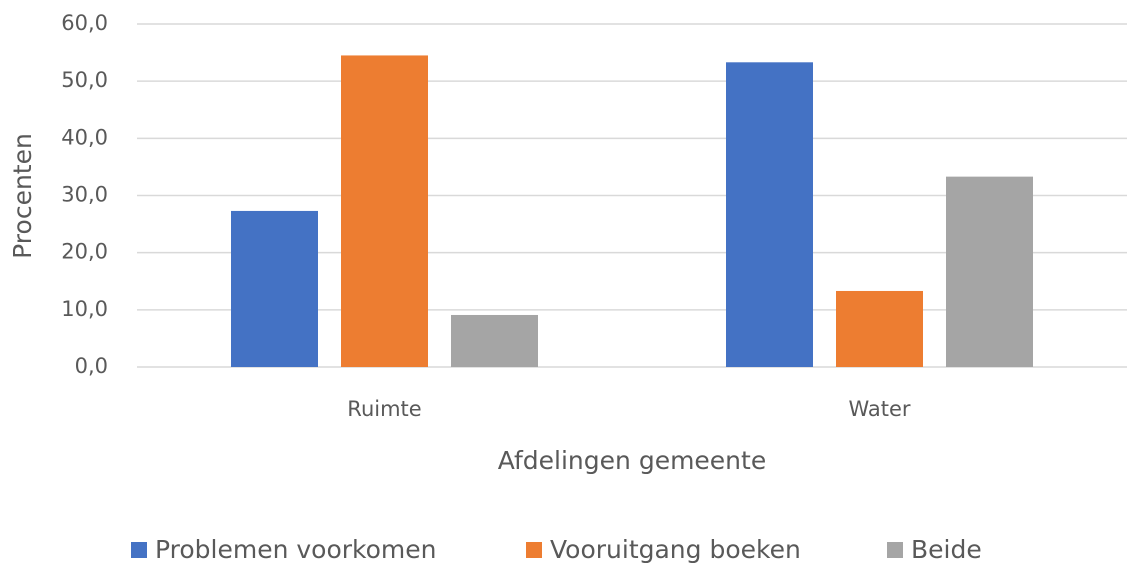  I want to click on y-tick-label: 20,0, so click(84, 252).